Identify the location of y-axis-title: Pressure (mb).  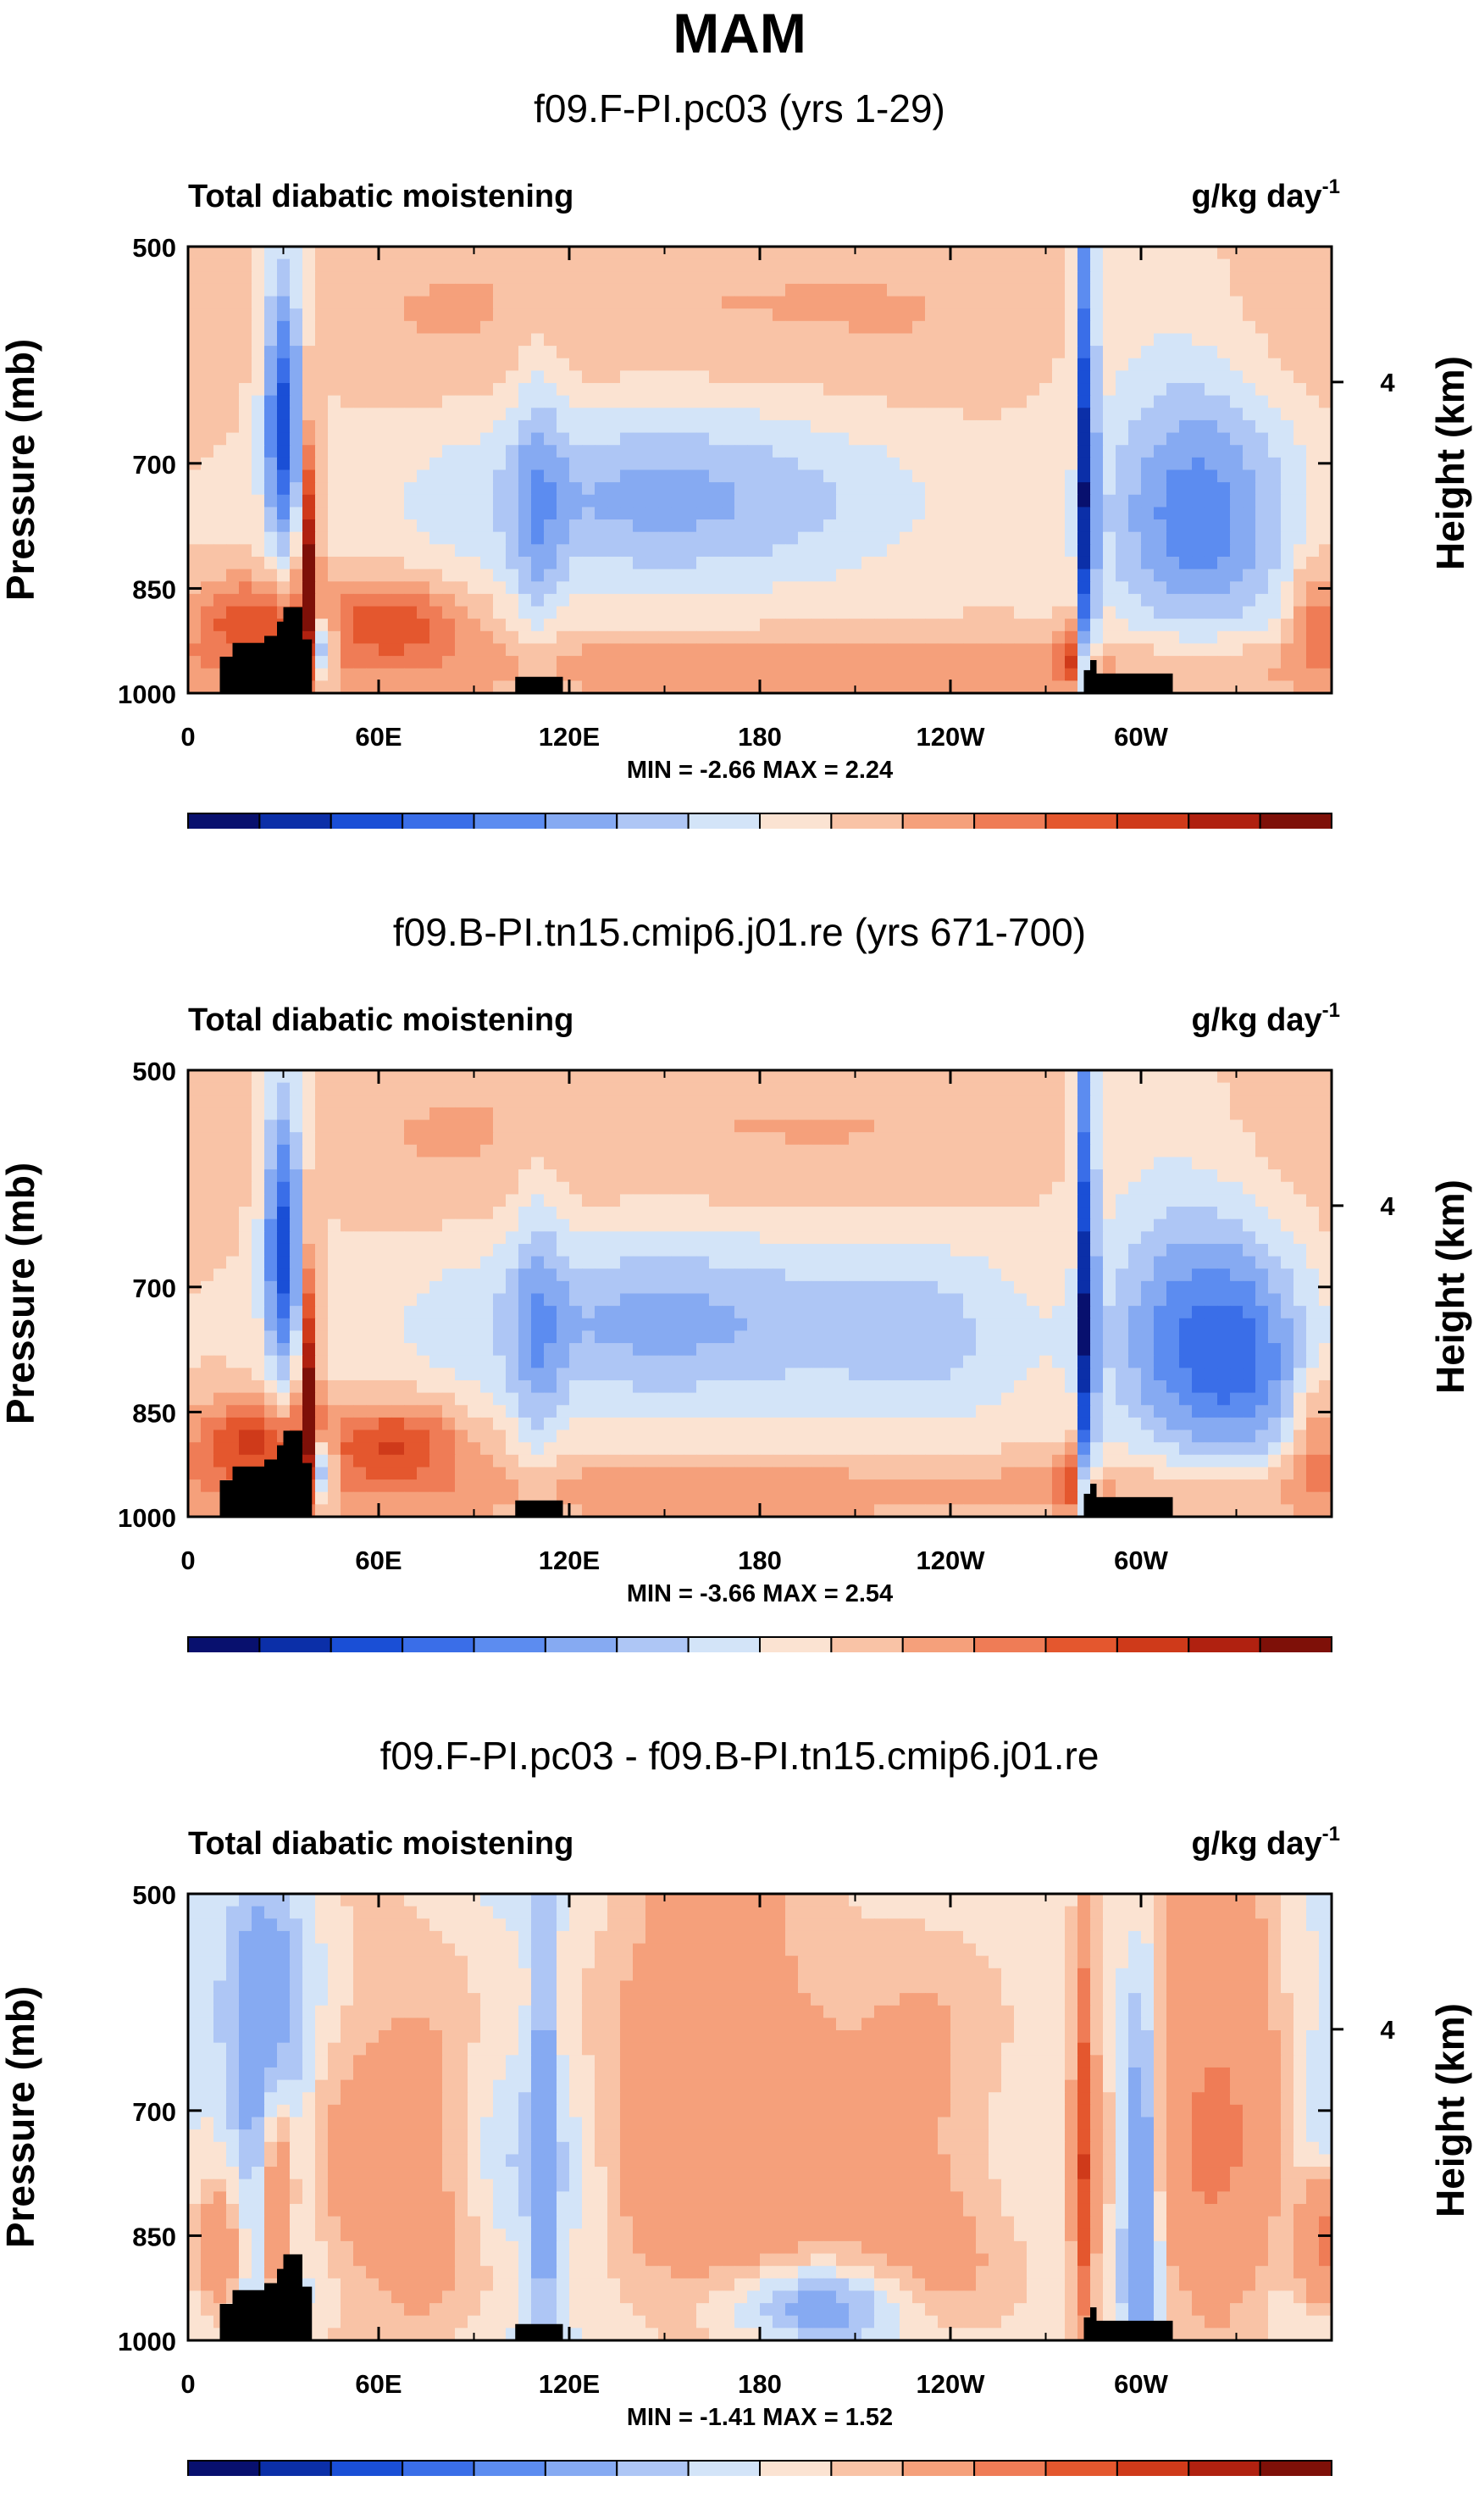
(21, 470).